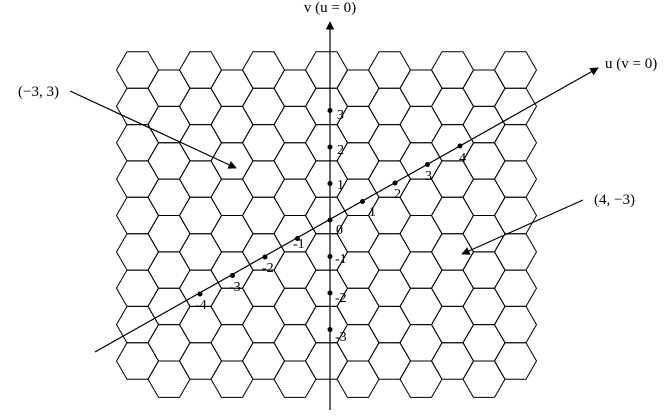 The image size is (671, 420). What do you see at coordinates (201, 305) in the screenshot?
I see `u-tick-label: -4` at bounding box center [201, 305].